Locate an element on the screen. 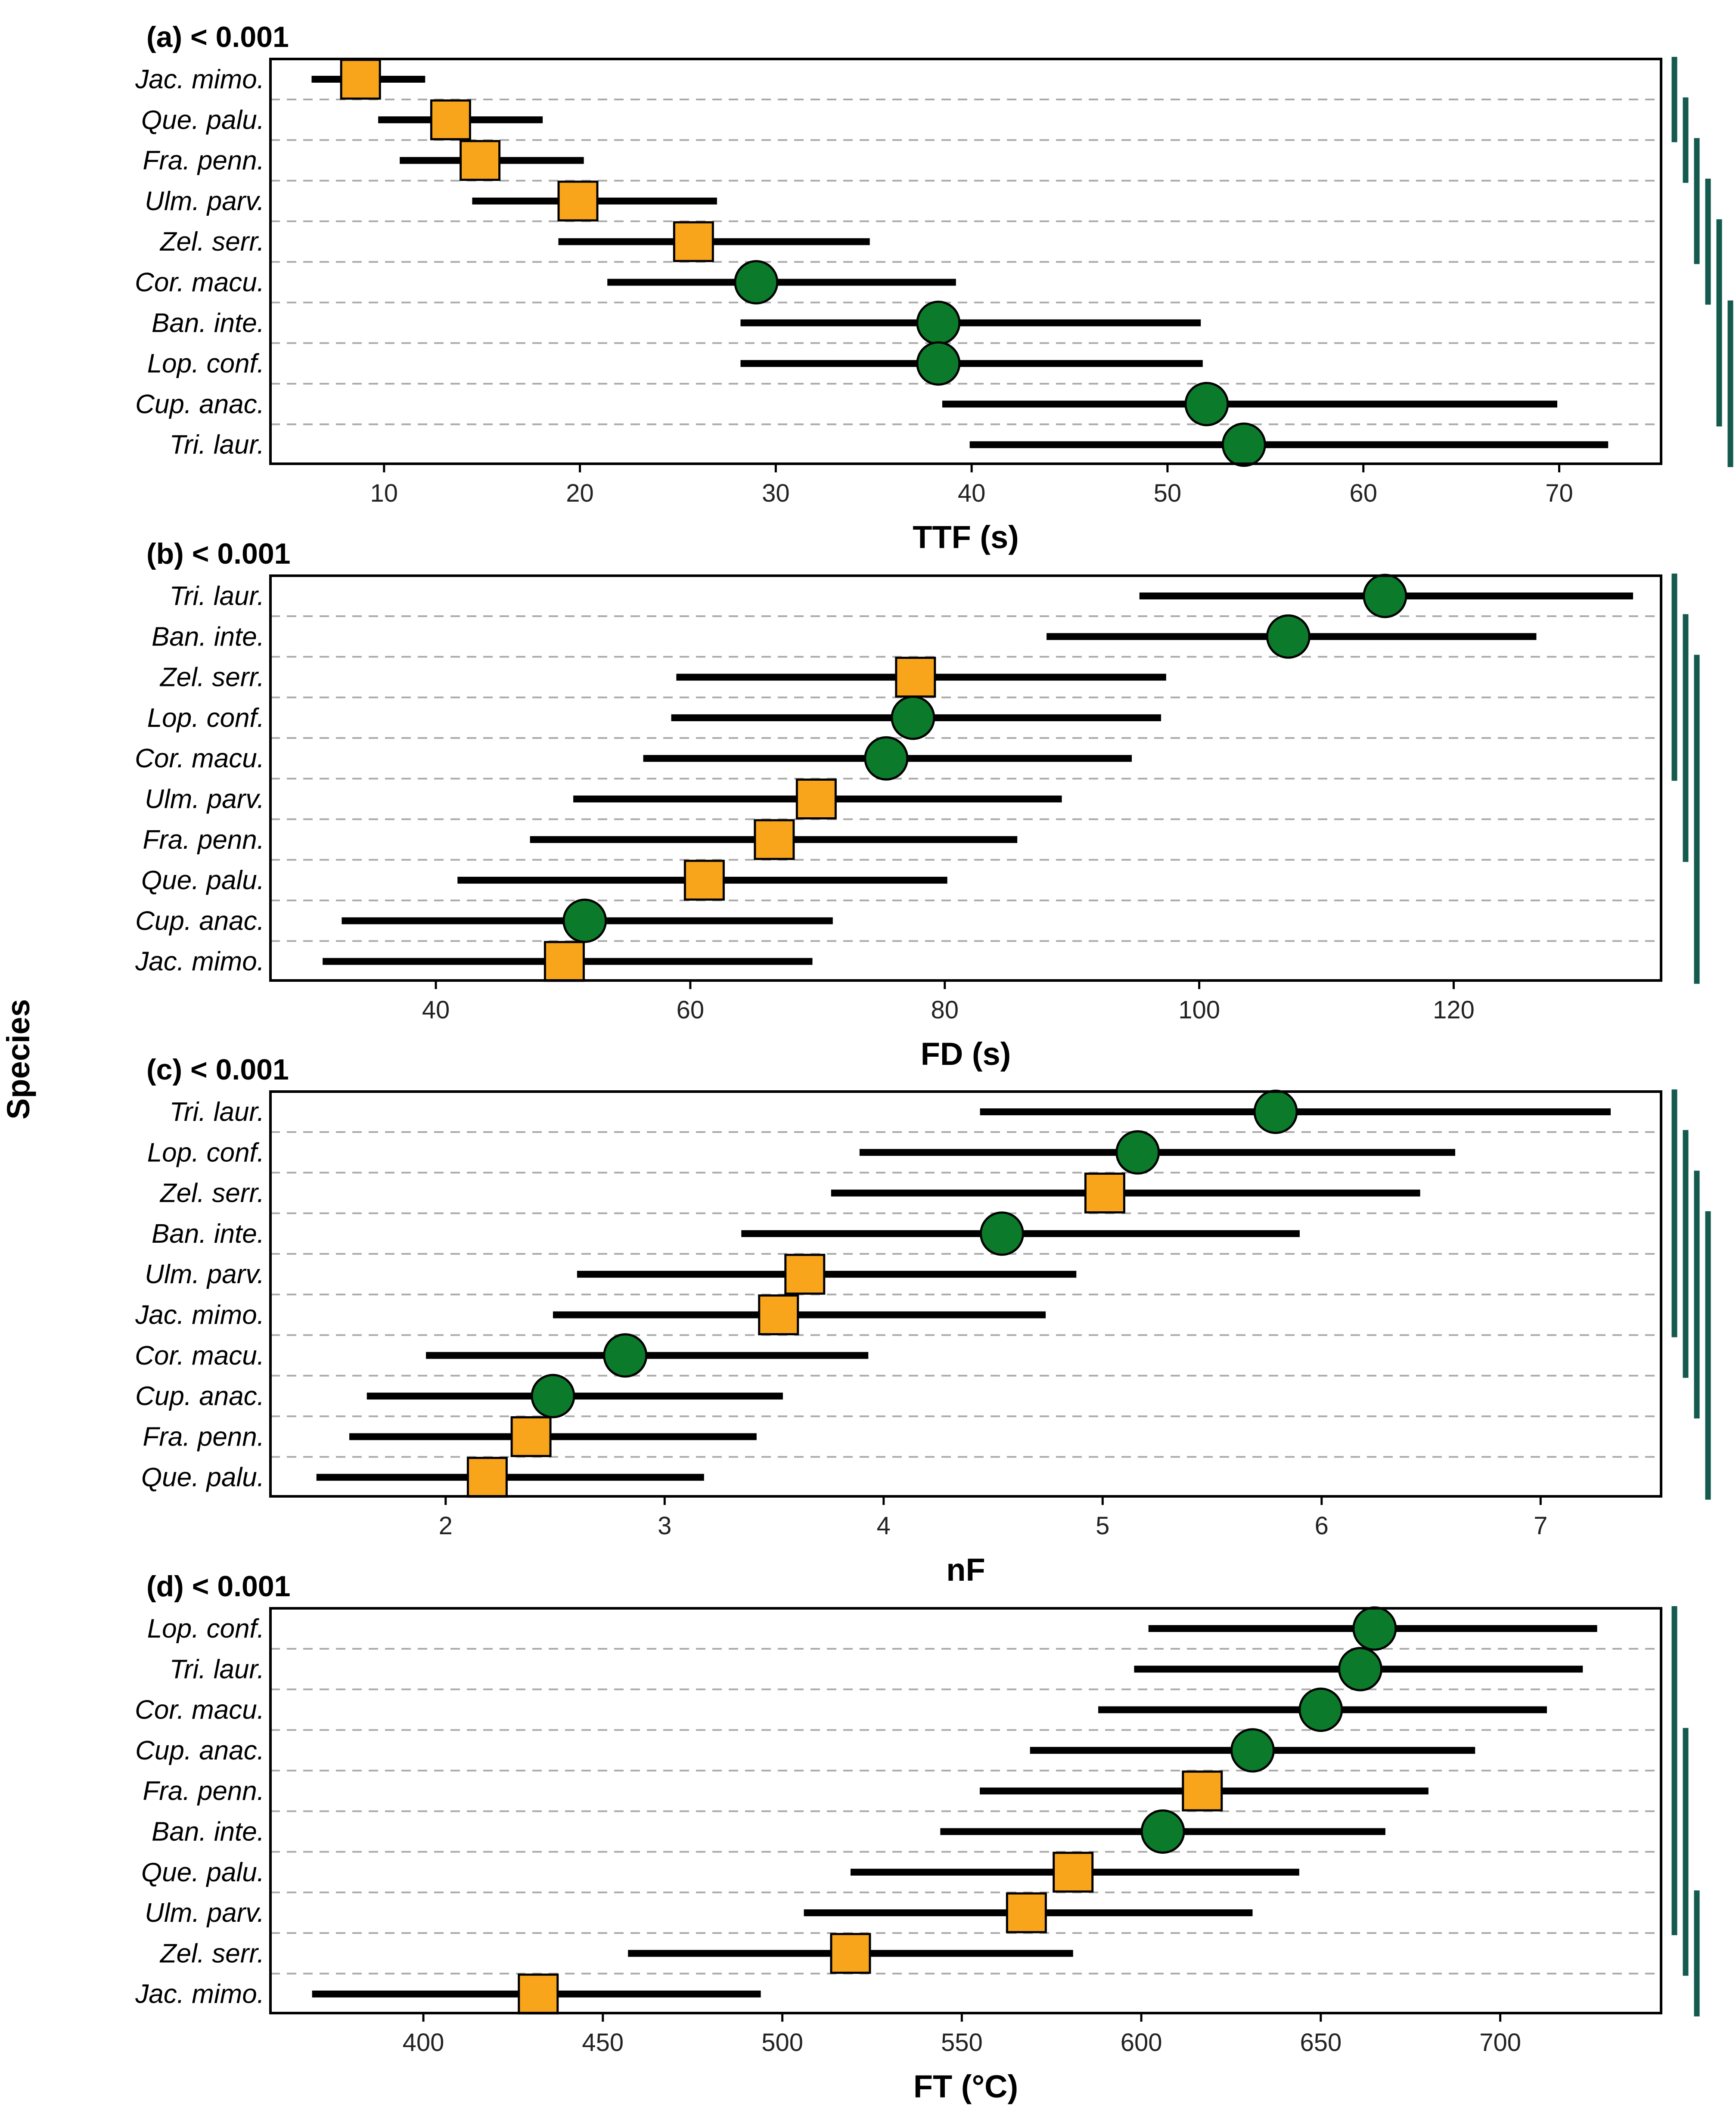 This screenshot has height=2119, width=1736. x-tick-label: 4 is located at coordinates (884, 1526).